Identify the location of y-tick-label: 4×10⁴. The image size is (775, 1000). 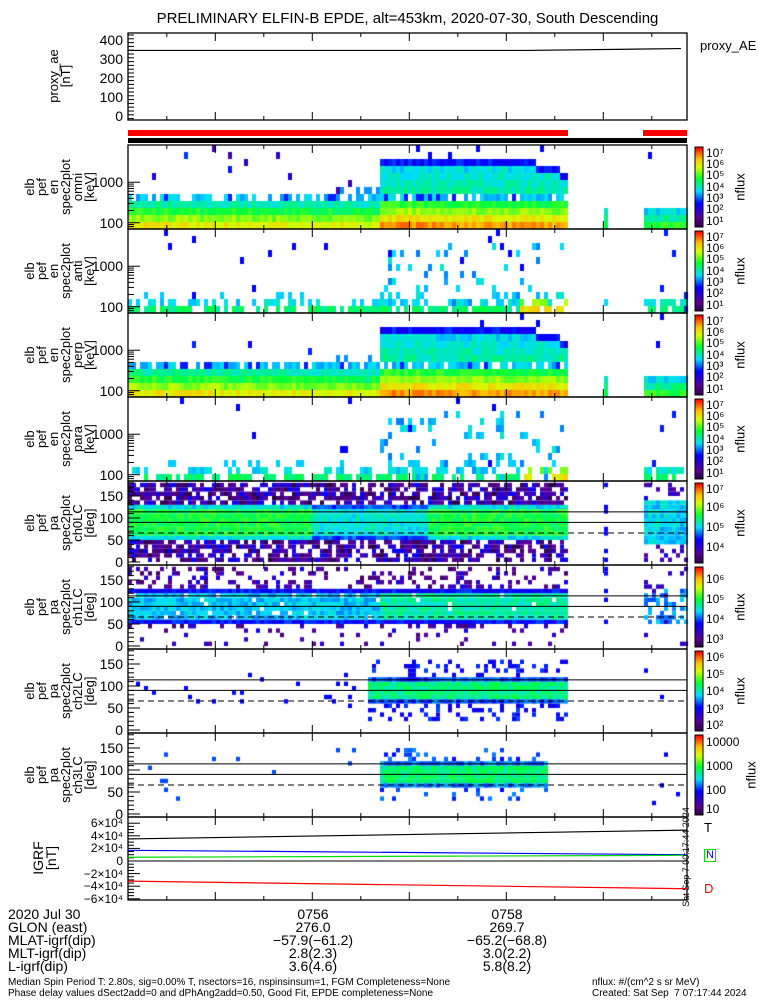
(106, 835).